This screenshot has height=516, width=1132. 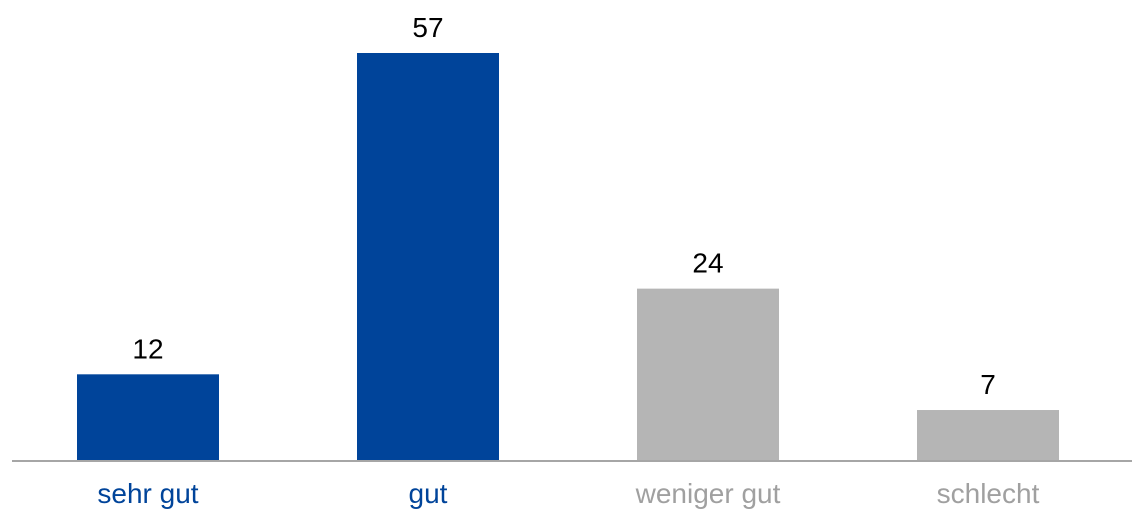 What do you see at coordinates (707, 263) in the screenshot?
I see `value-label: 24` at bounding box center [707, 263].